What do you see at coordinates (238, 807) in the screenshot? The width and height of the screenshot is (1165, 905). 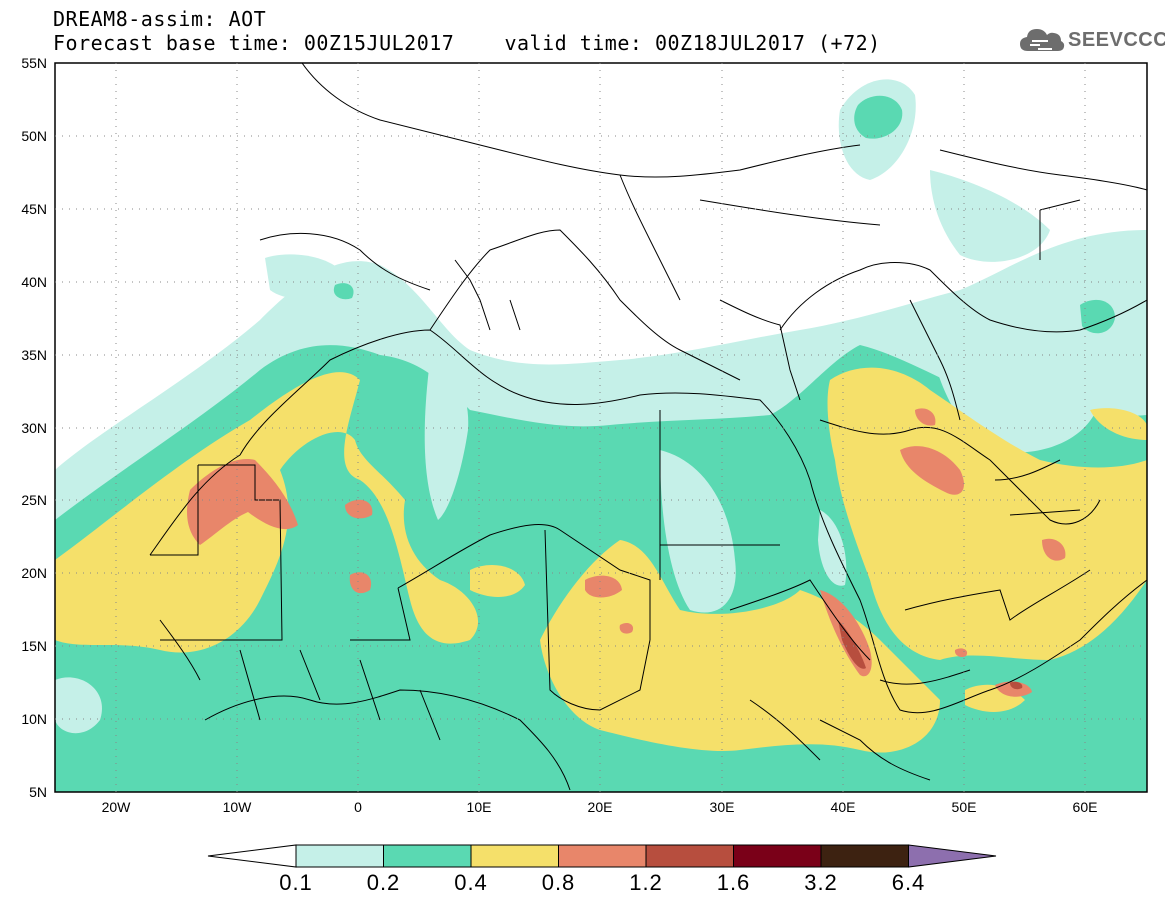 I see `lon-label: 10W` at bounding box center [238, 807].